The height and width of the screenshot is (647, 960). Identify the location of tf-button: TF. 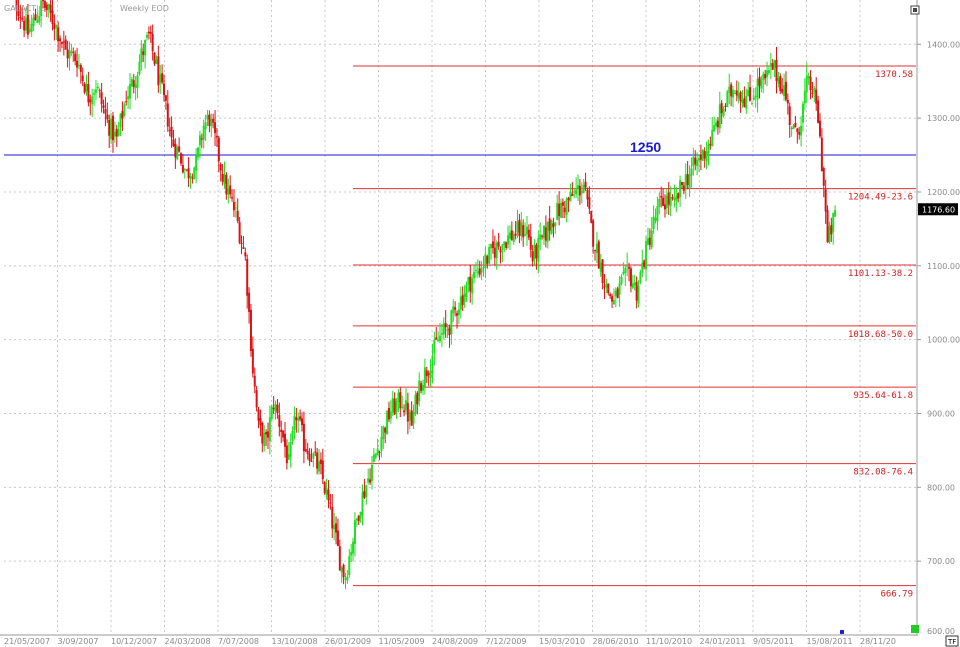
(952, 641).